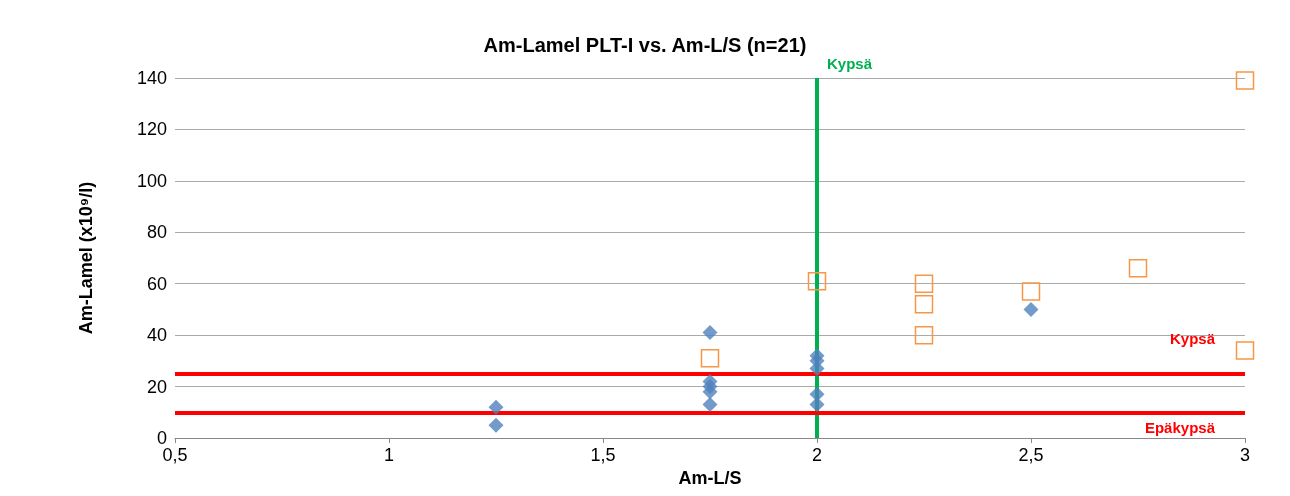 The width and height of the screenshot is (1290, 496). Describe the element at coordinates (156, 335) in the screenshot. I see `y-tick-label: 40` at that location.